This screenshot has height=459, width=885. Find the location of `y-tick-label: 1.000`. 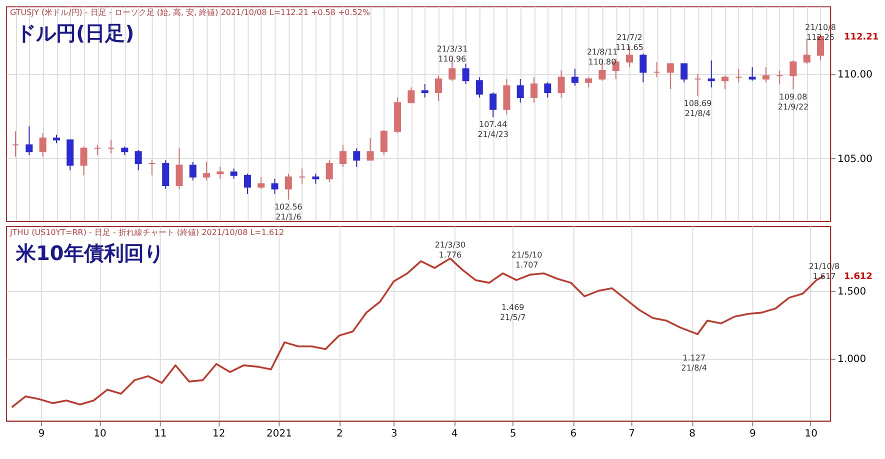

y-tick-label: 1.000 is located at coordinates (852, 360).